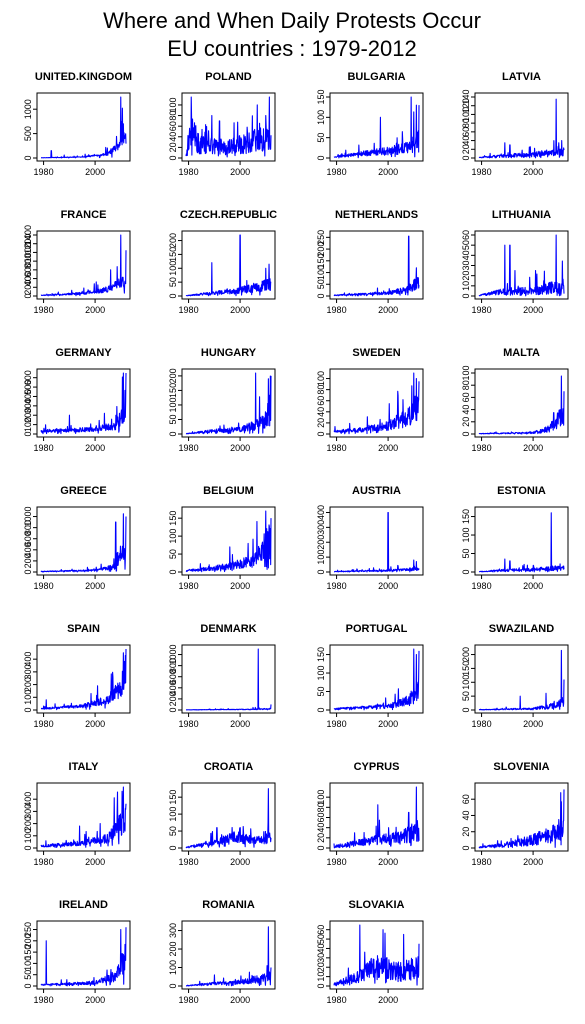 This screenshot has width=585, height=1024. Describe the element at coordinates (515, 814) in the screenshot. I see `panel-slovenia: SLOVENIA 1980 2000 0 20 40 60` at that location.